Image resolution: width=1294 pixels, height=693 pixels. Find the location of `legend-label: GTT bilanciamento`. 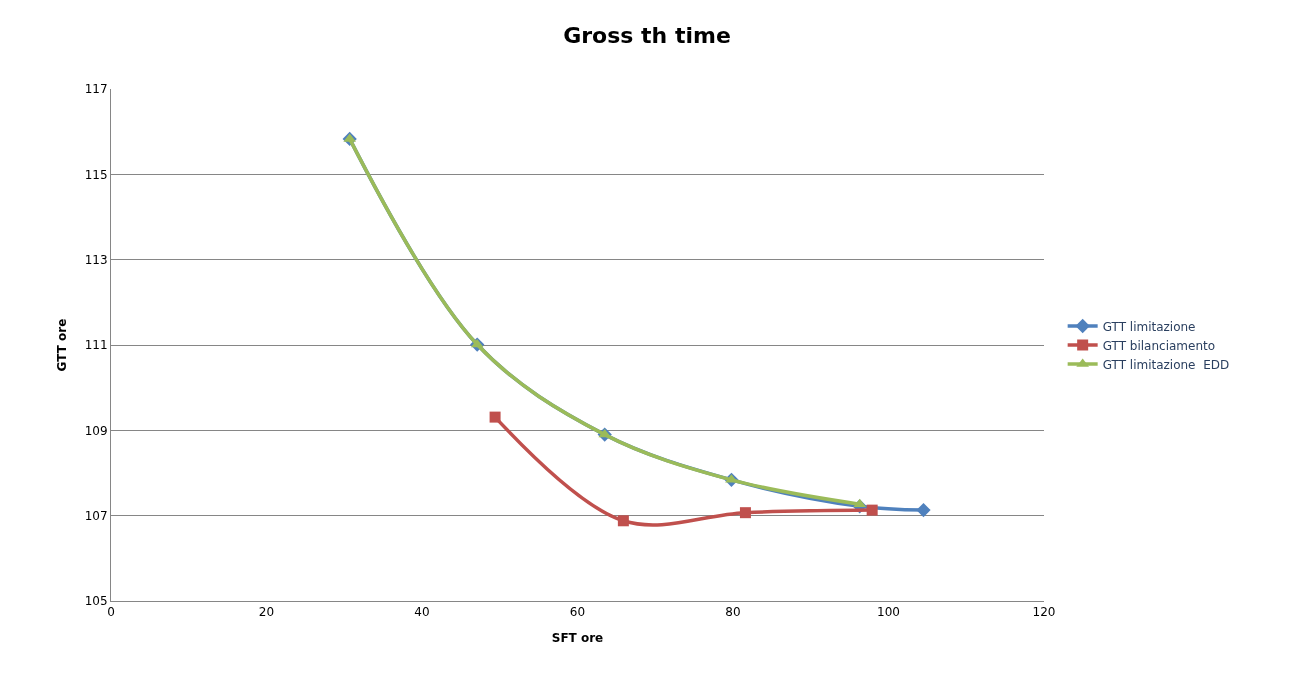

legend-label: GTT bilanciamento is located at coordinates (1159, 345).